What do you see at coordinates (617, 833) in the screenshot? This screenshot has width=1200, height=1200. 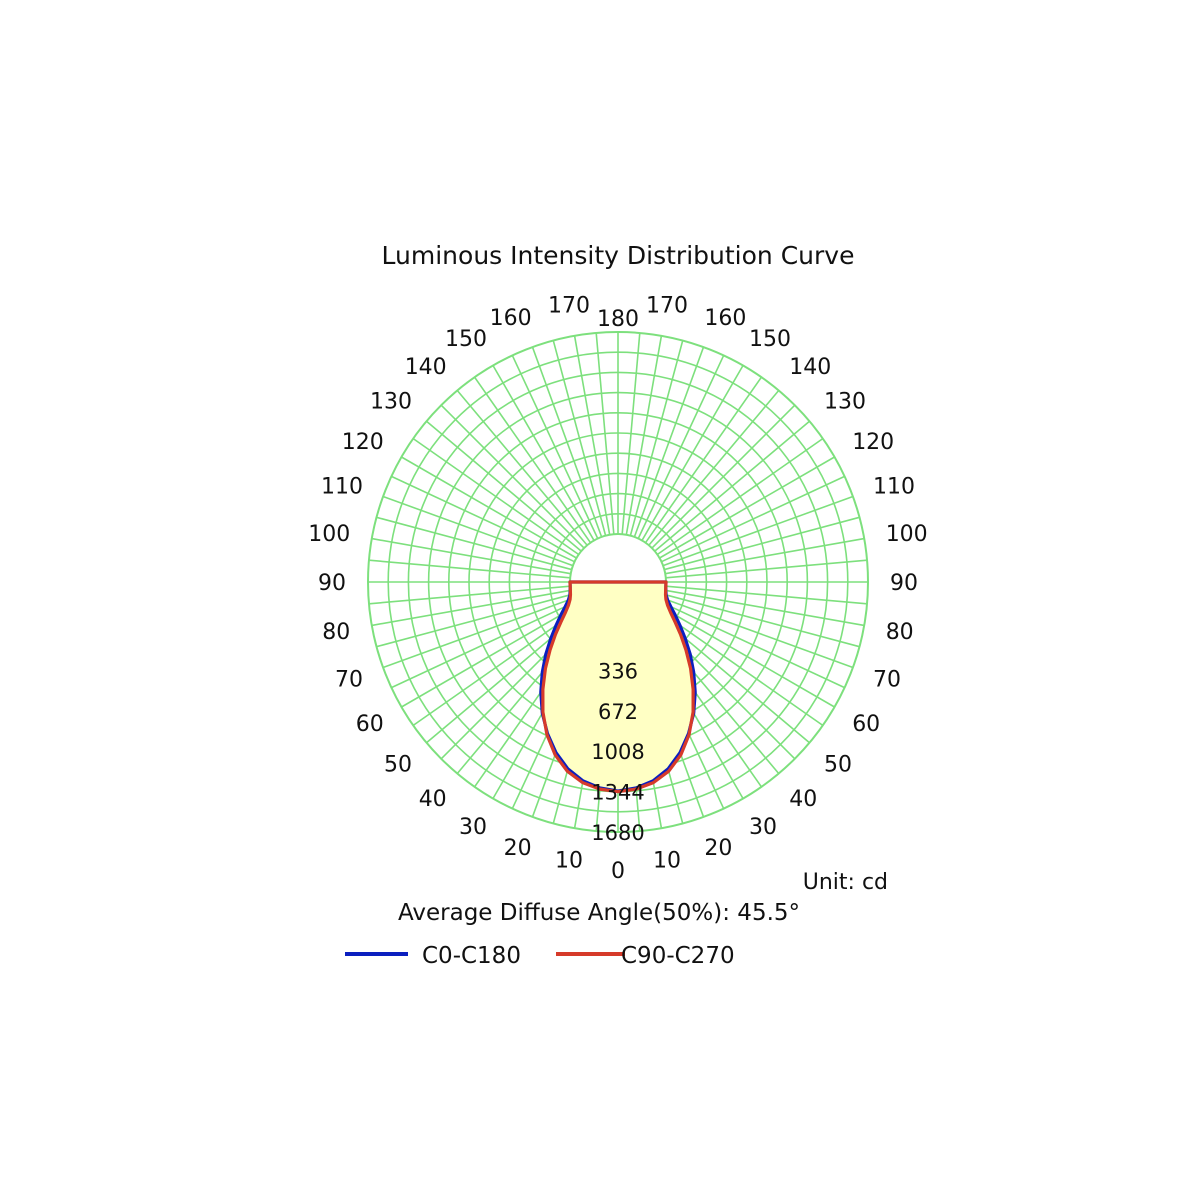 I see `radial-tick-label: 1680` at bounding box center [617, 833].